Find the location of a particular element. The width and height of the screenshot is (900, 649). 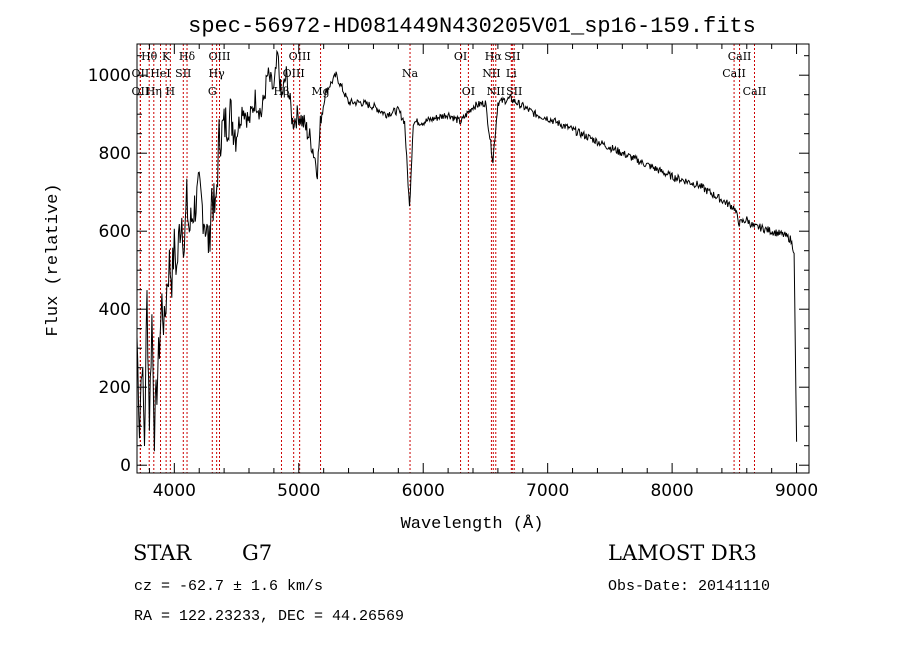

line-marker-label: G is located at coordinates (212, 91).